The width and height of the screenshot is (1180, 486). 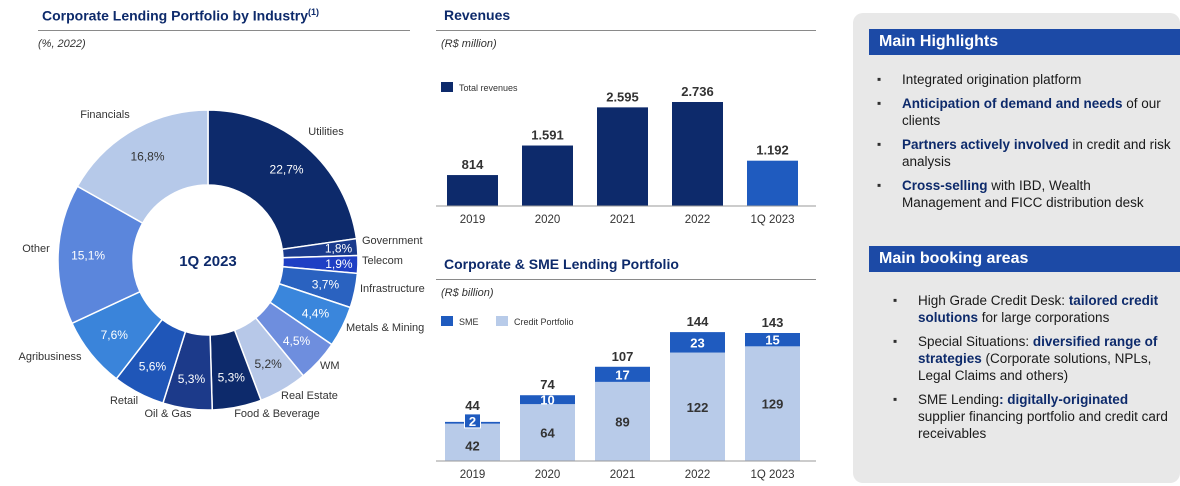 I want to click on pie-category-label-agribusiness: Agribusiness, so click(x=50, y=357).